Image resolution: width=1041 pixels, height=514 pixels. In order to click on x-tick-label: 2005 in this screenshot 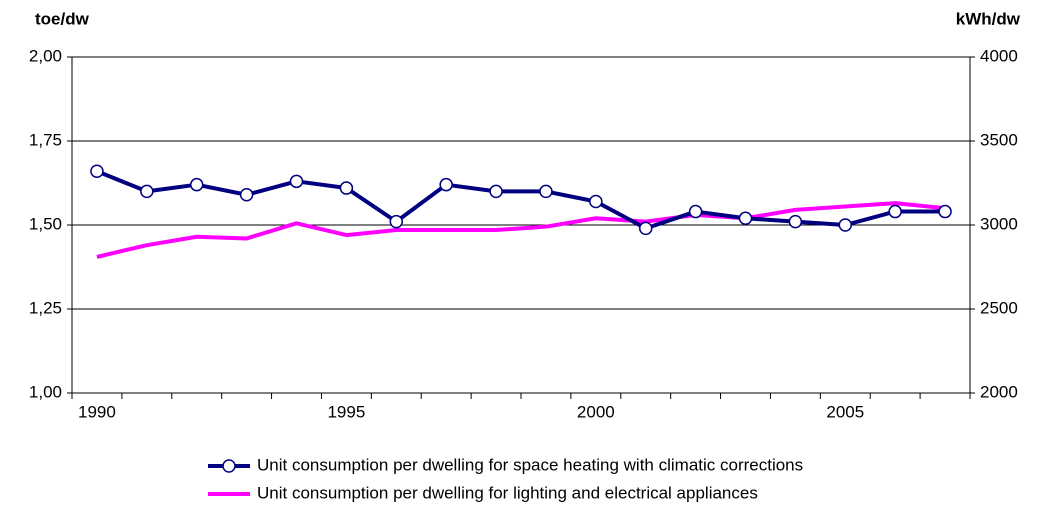, I will do `click(845, 411)`.